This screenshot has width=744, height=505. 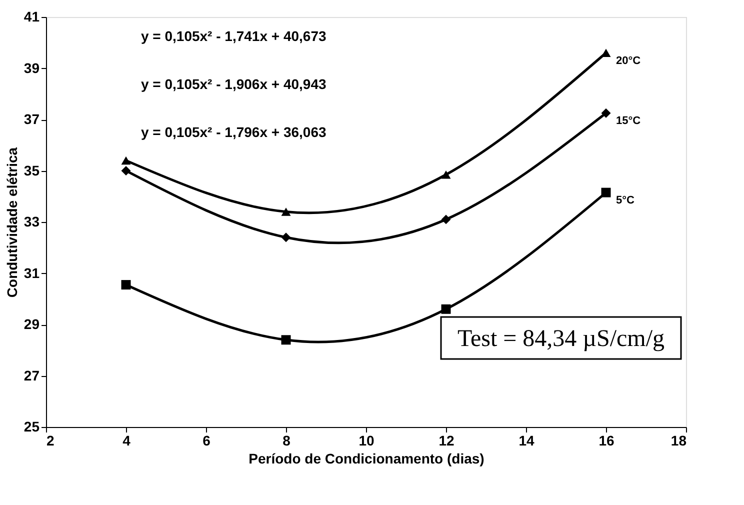 What do you see at coordinates (233, 36) in the screenshot?
I see `annotation: y = 0,105x² - 1,741x + 40,673` at bounding box center [233, 36].